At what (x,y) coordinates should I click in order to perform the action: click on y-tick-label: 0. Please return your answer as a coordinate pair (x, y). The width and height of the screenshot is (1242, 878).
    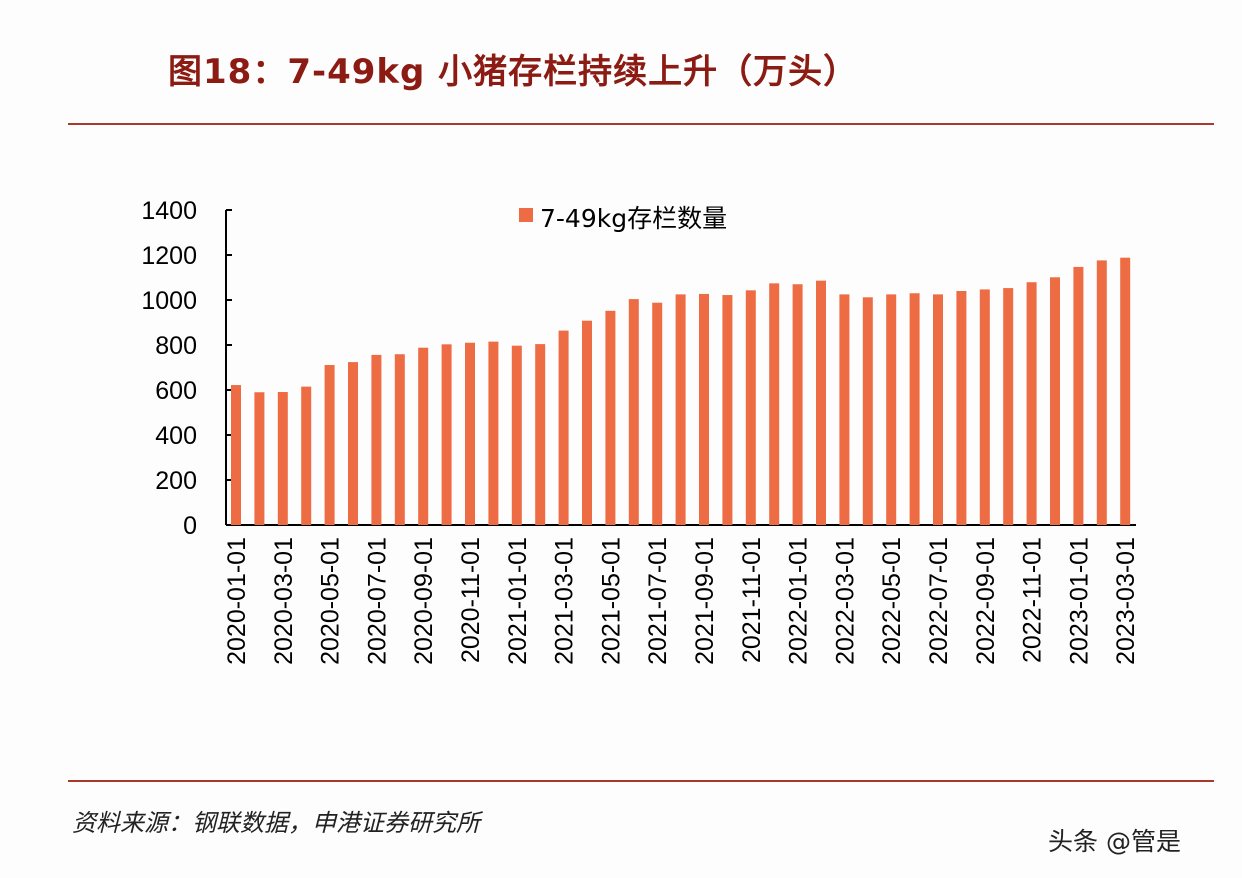
    Looking at the image, I should click on (190, 526).